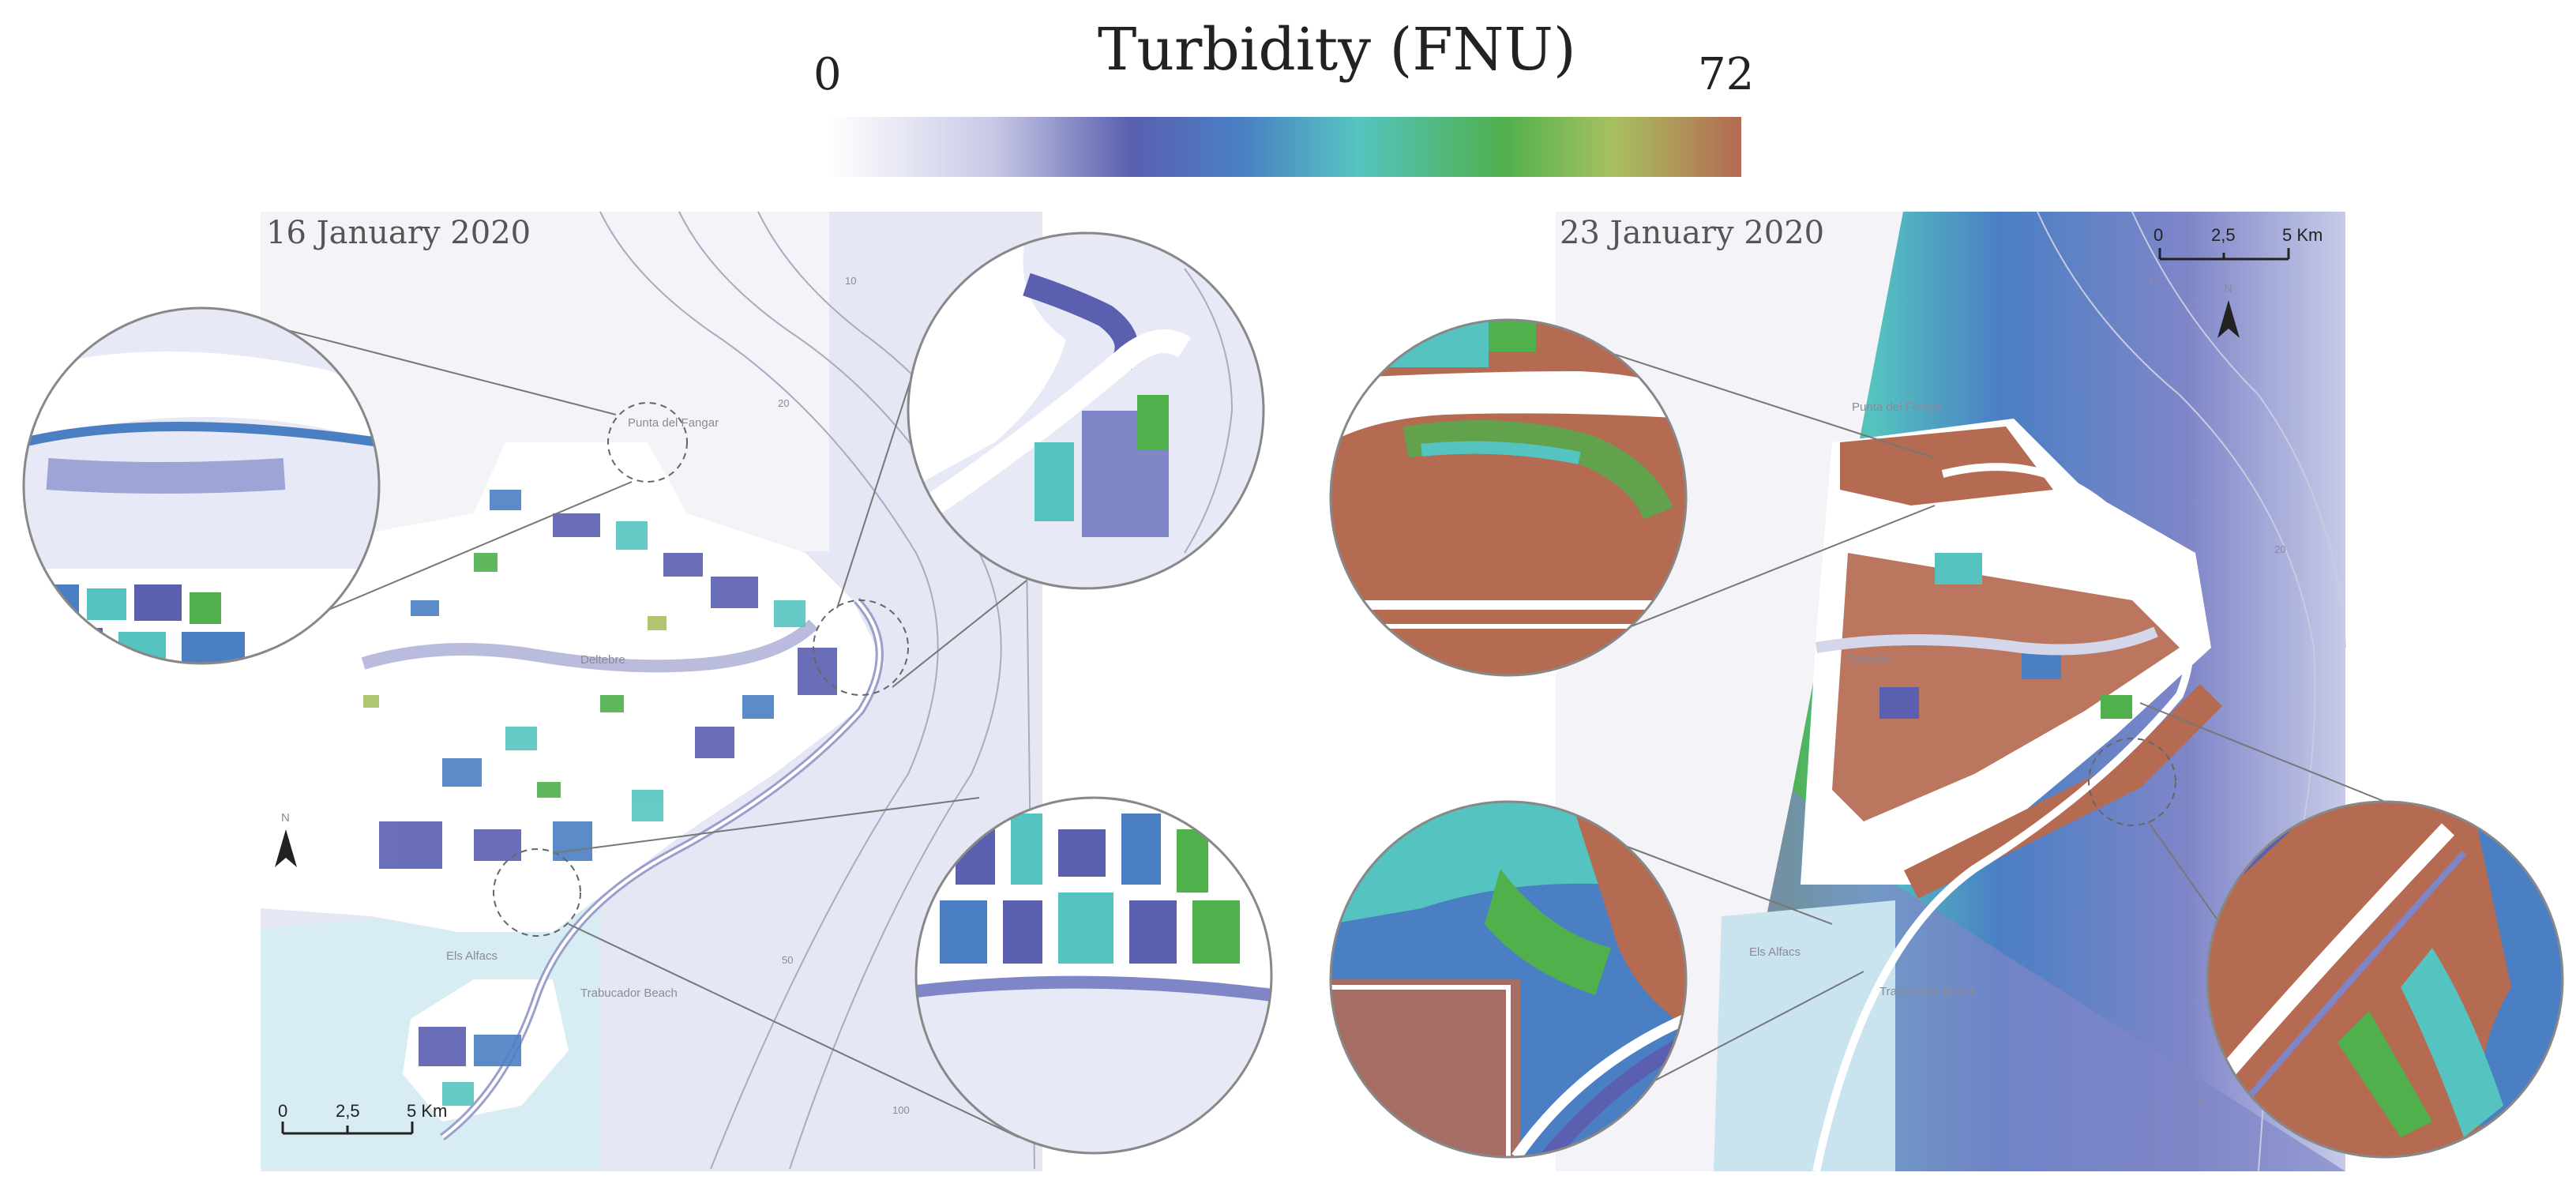 The width and height of the screenshot is (2576, 1195). Describe the element at coordinates (1726, 74) in the screenshot. I see `legend-max-label: 72` at that location.